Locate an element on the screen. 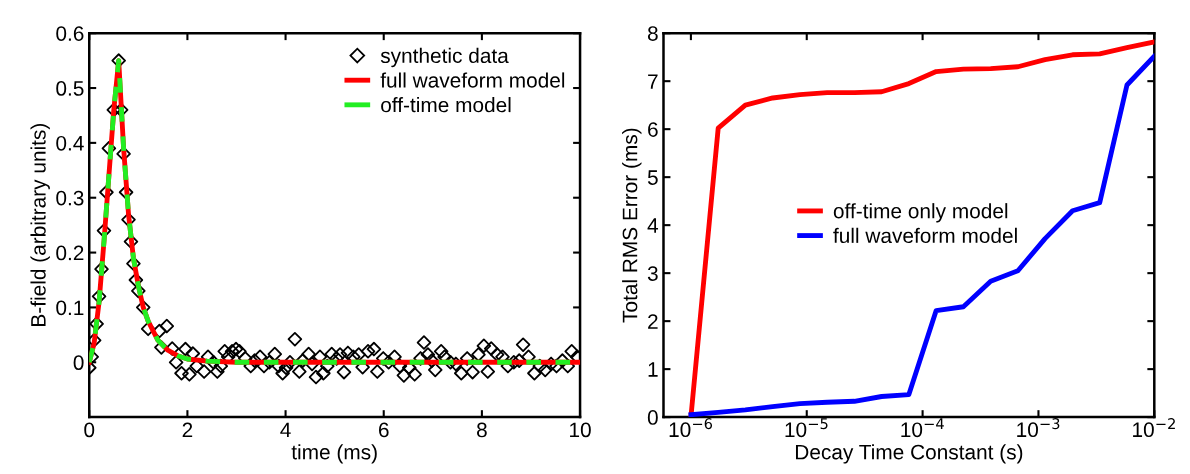  y-tick-label: 3 is located at coordinates (652, 273).